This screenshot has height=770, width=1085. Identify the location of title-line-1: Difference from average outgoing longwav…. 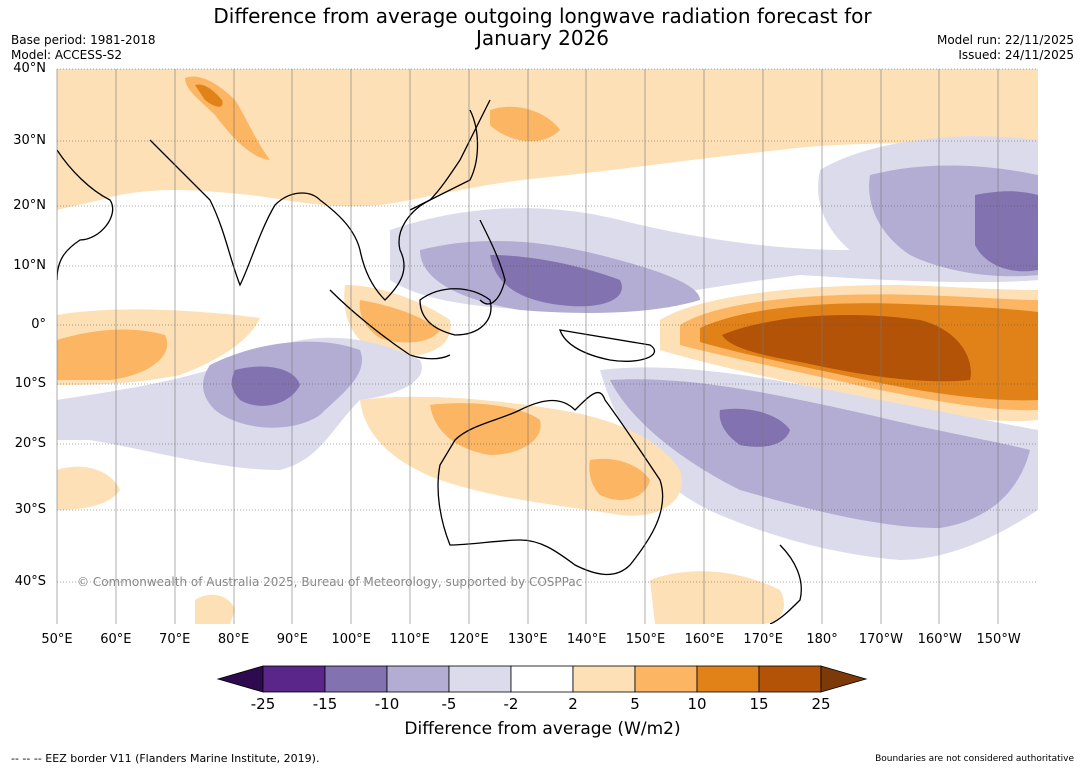
(542, 16).